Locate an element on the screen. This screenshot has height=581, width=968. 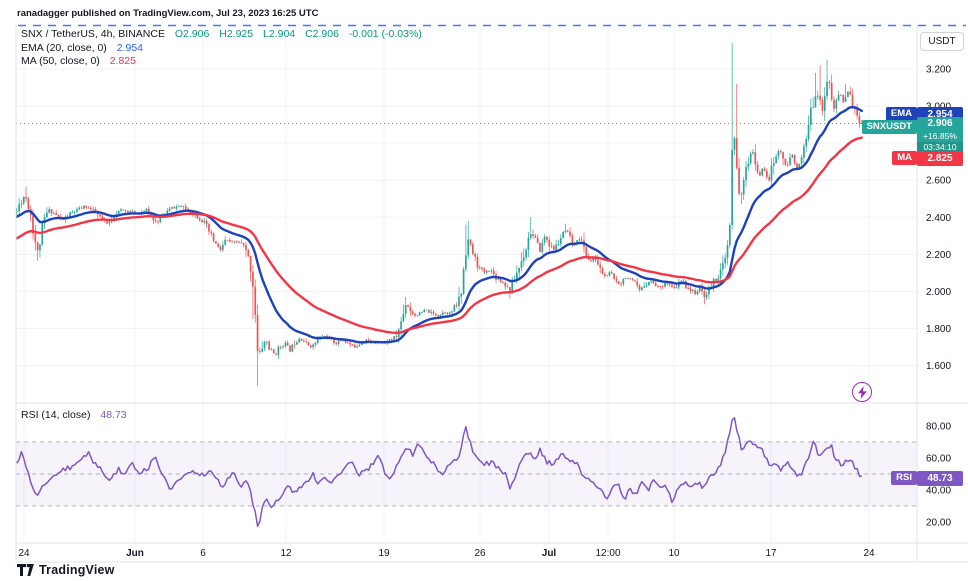
rsi-legend-value: 48.73 is located at coordinates (113, 415).